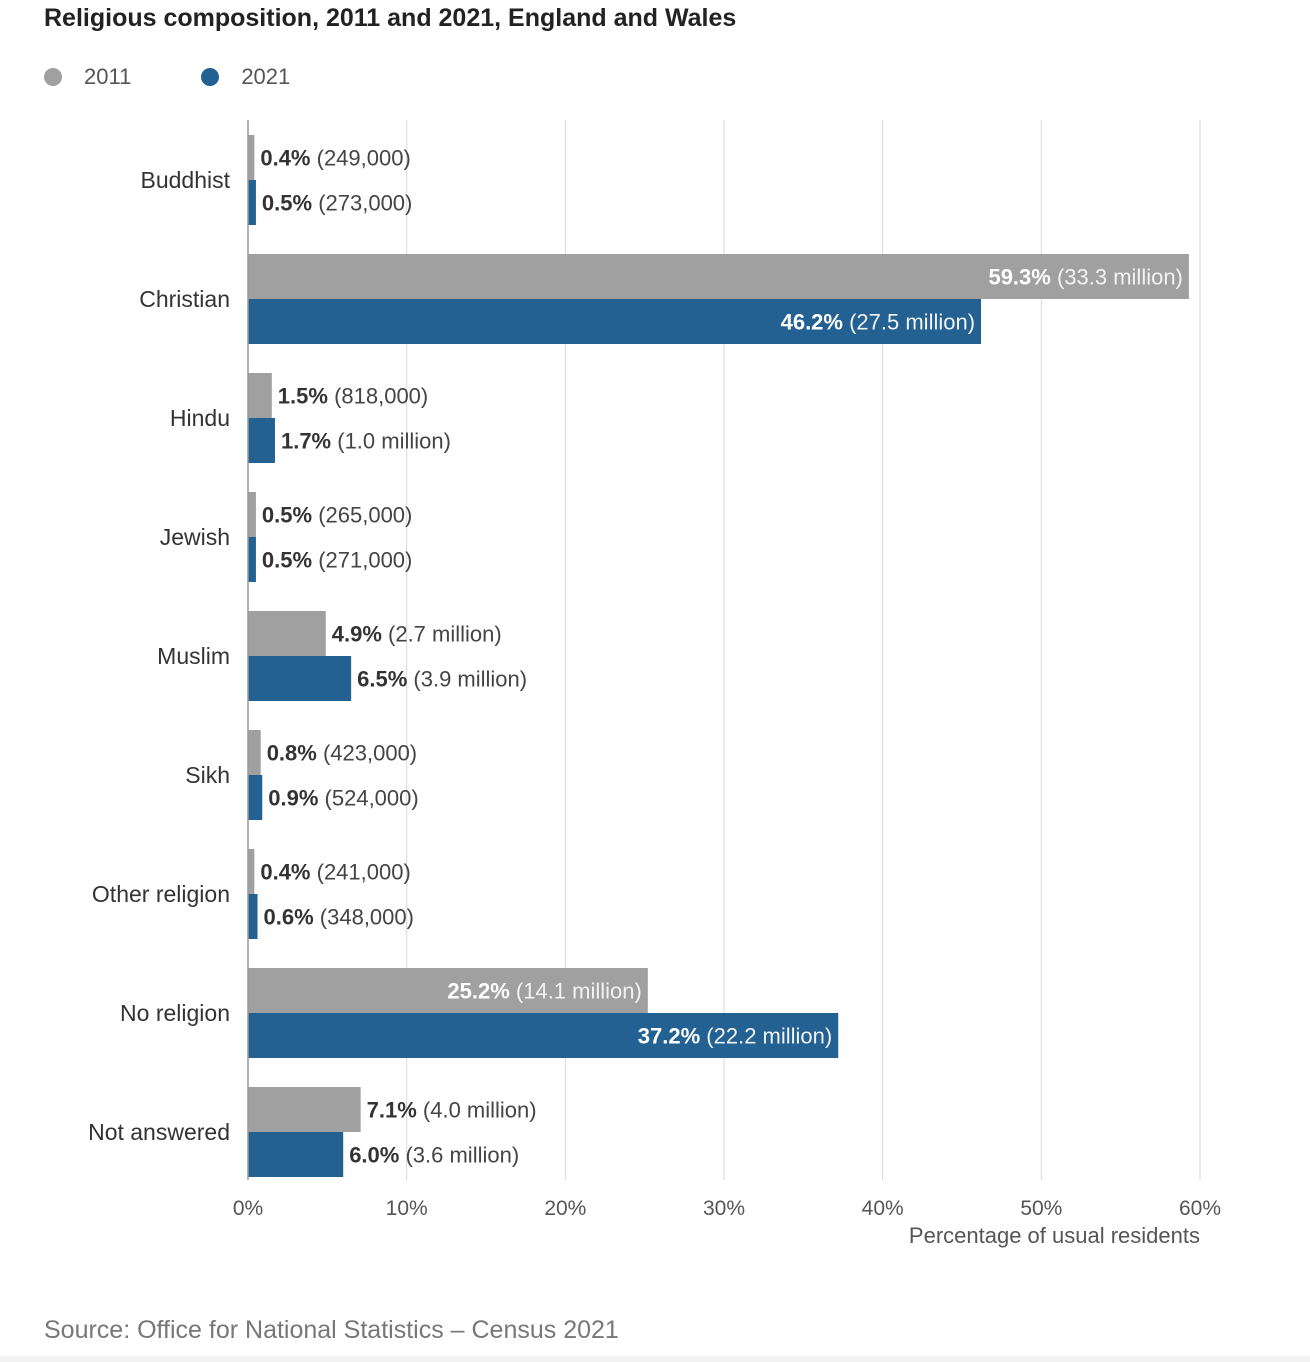 This screenshot has width=1310, height=1362. What do you see at coordinates (175, 1013) in the screenshot?
I see `y-tick-label: No religion` at bounding box center [175, 1013].